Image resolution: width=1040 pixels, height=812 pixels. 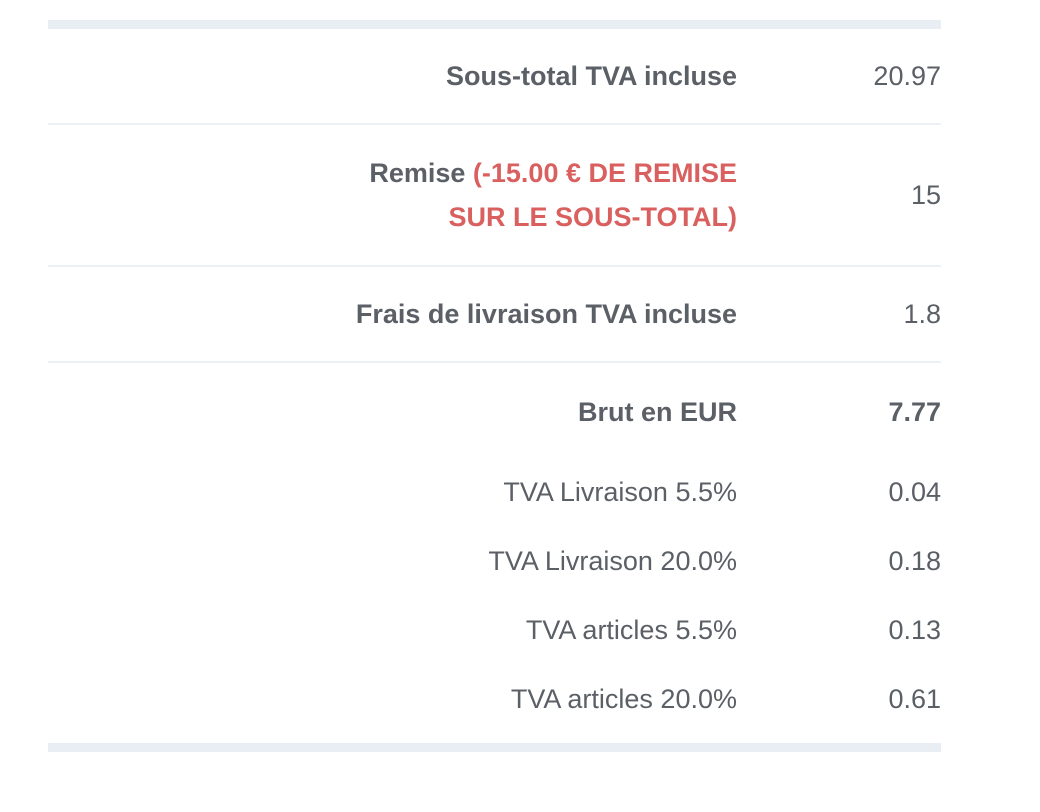 I want to click on tax-label: TVA Livraison 20.0%, so click(x=612, y=560).